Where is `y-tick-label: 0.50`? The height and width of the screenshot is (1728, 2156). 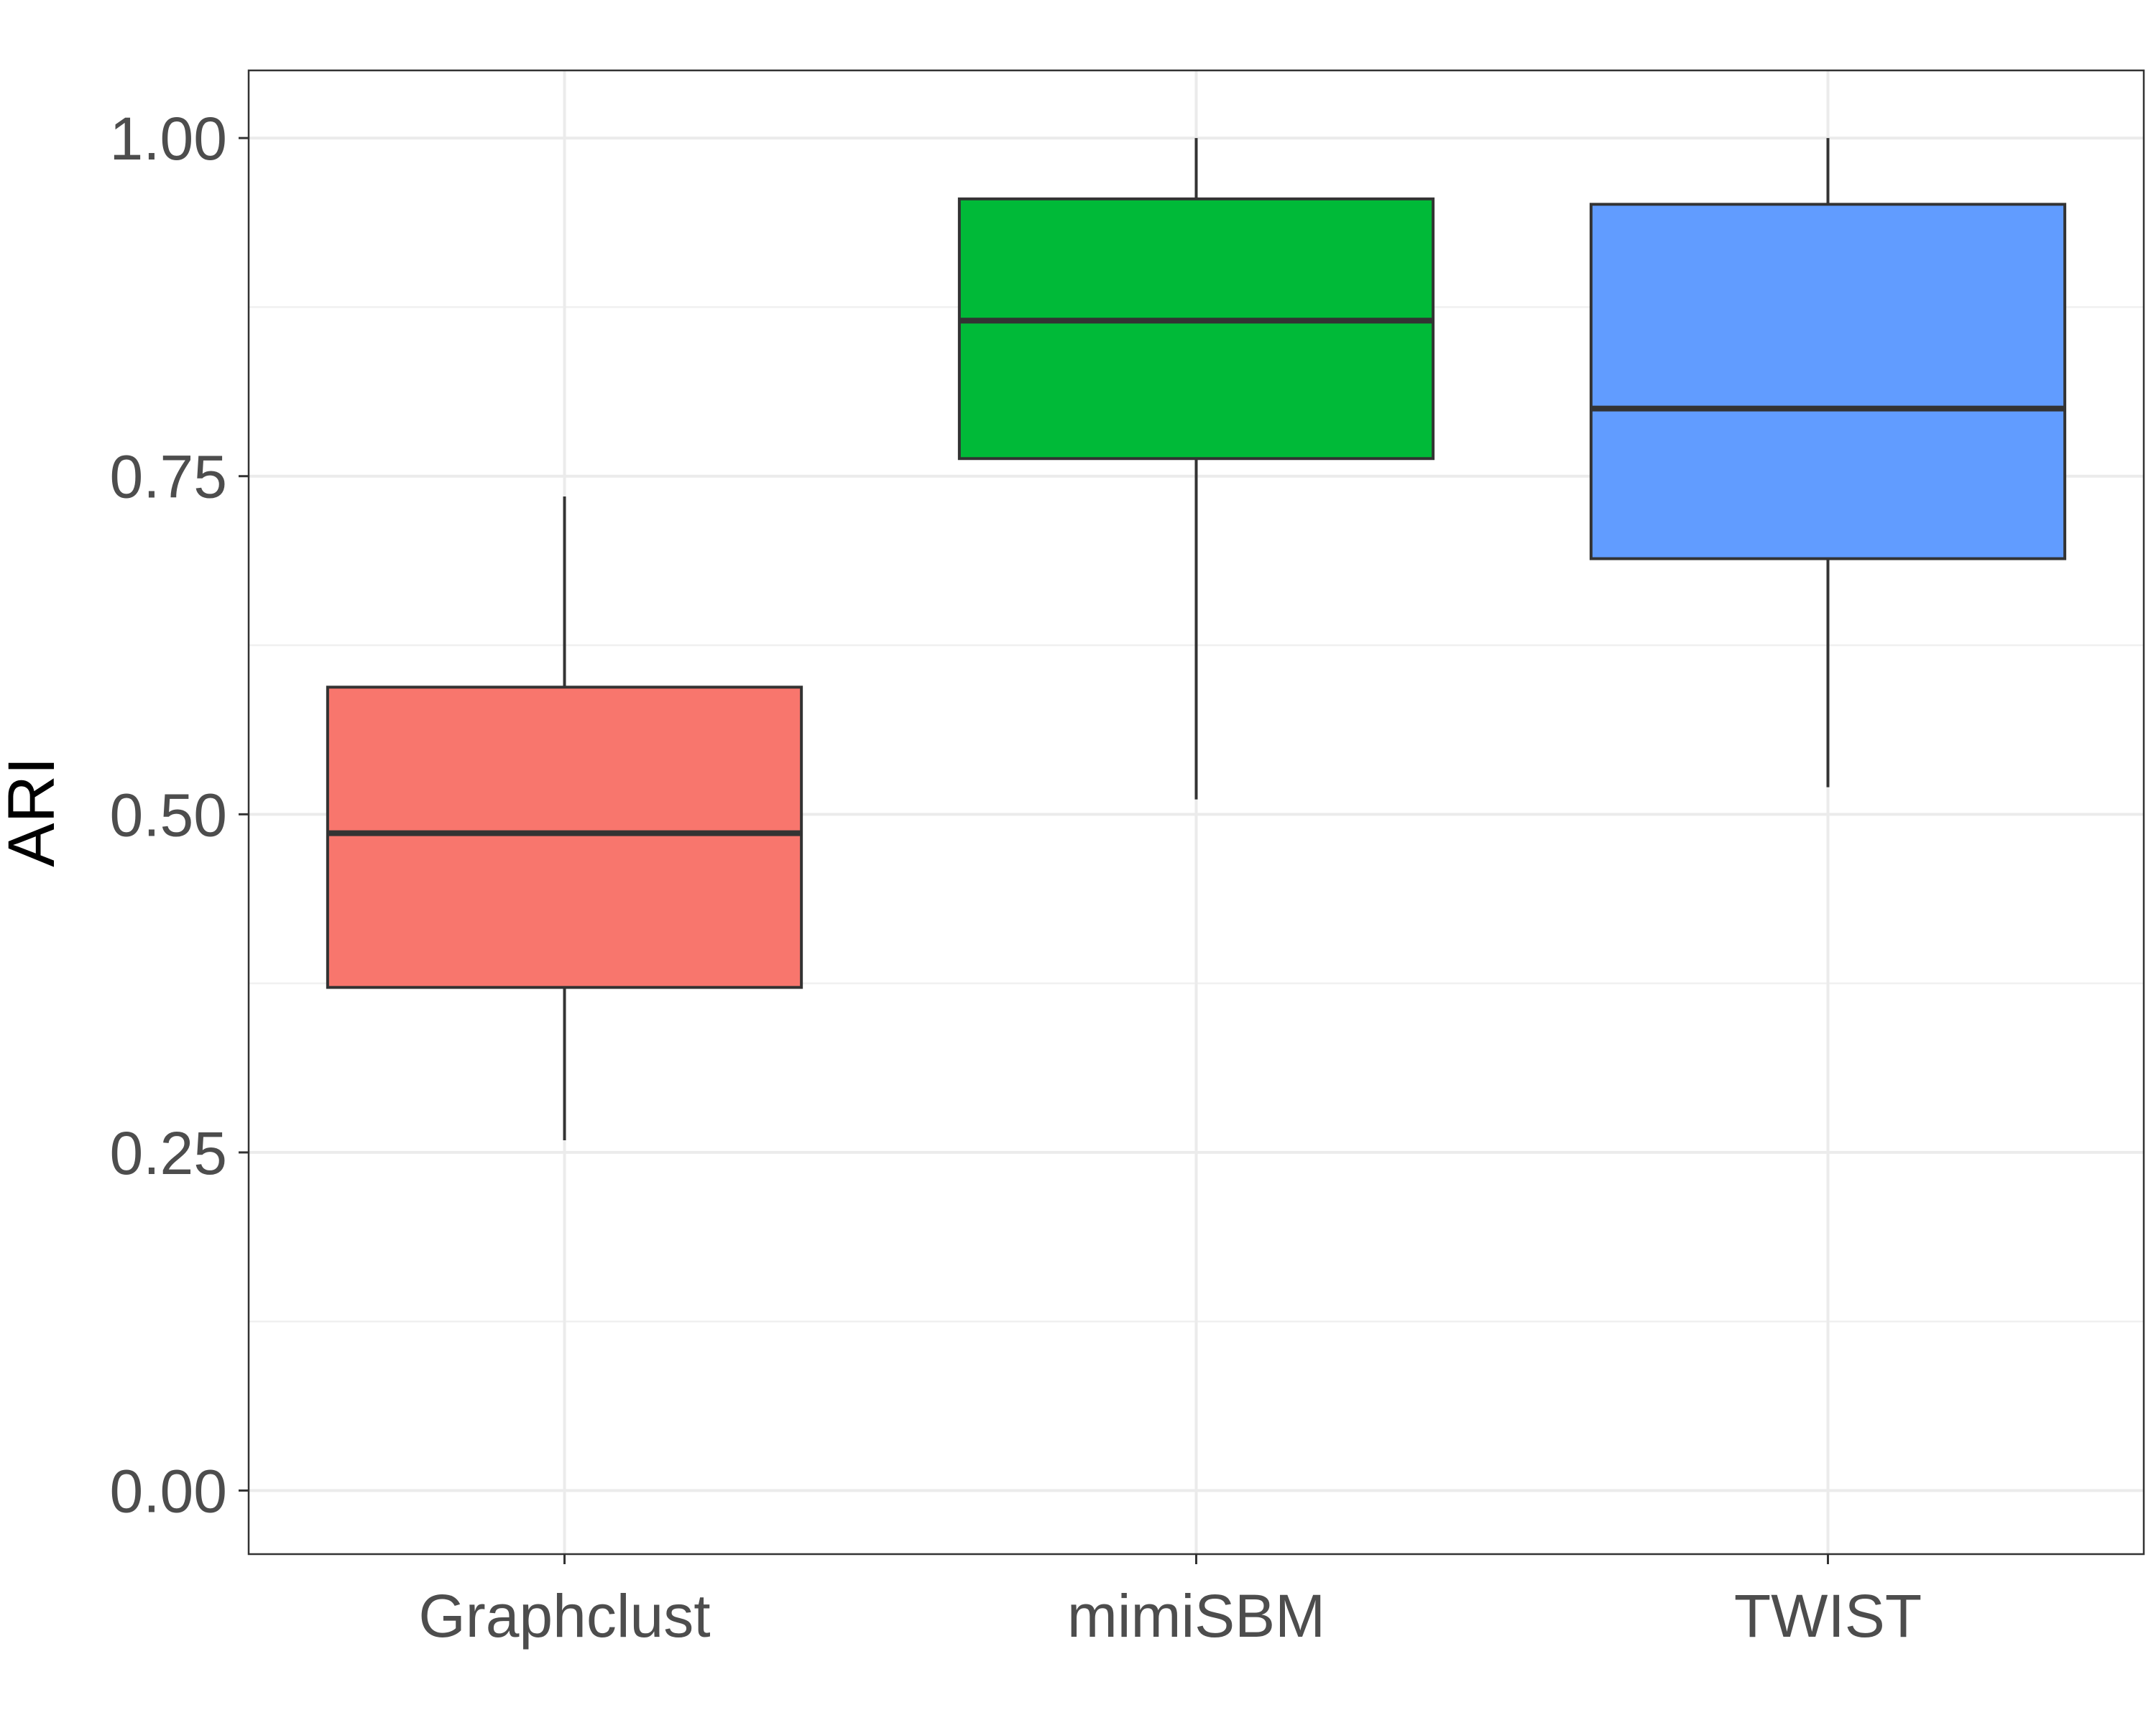
y-tick-label: 0.50 is located at coordinates (169, 815).